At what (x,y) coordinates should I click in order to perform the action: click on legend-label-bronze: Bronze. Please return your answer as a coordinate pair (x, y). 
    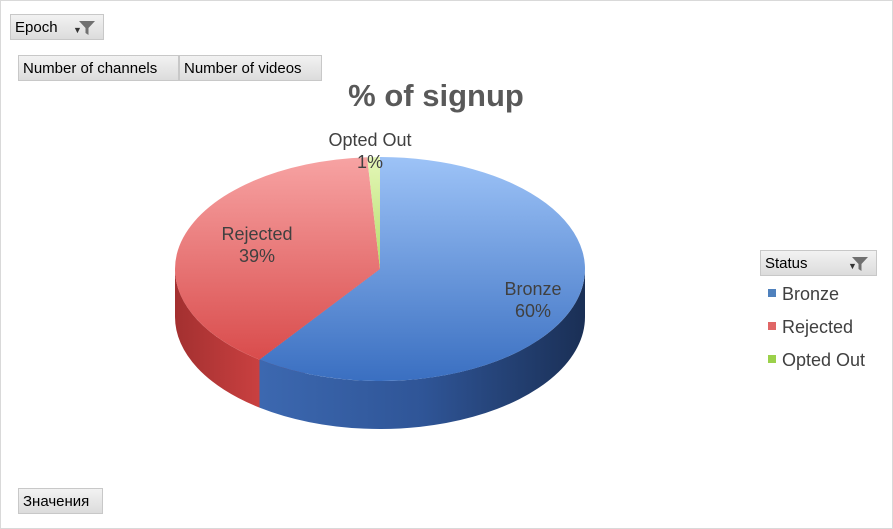
    Looking at the image, I should click on (811, 294).